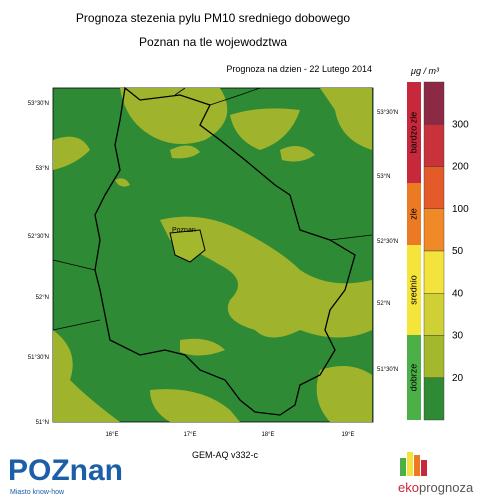 This screenshot has width=500, height=500. What do you see at coordinates (460, 124) in the screenshot?
I see `colorbar-level: 300` at bounding box center [460, 124].